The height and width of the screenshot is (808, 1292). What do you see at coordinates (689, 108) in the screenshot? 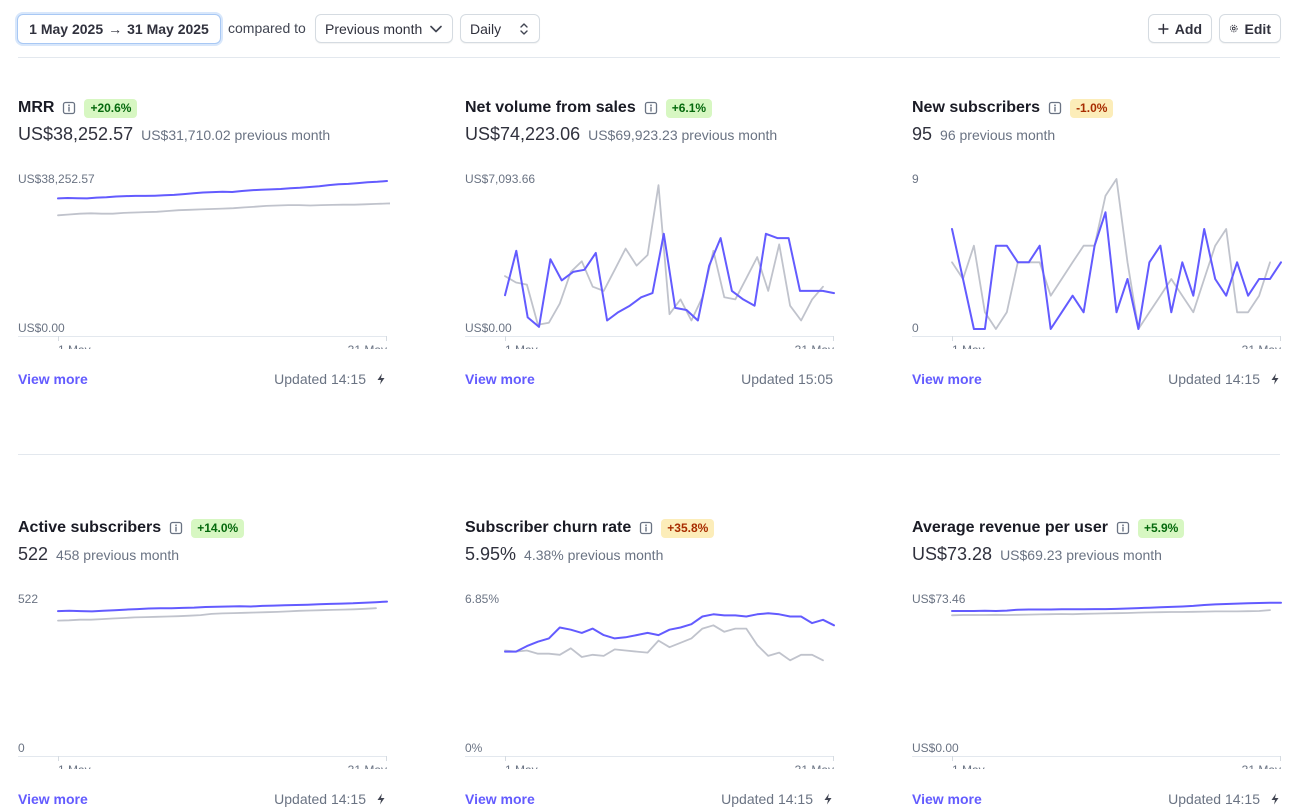
I see `change-badge: +6.1%` at bounding box center [689, 108].